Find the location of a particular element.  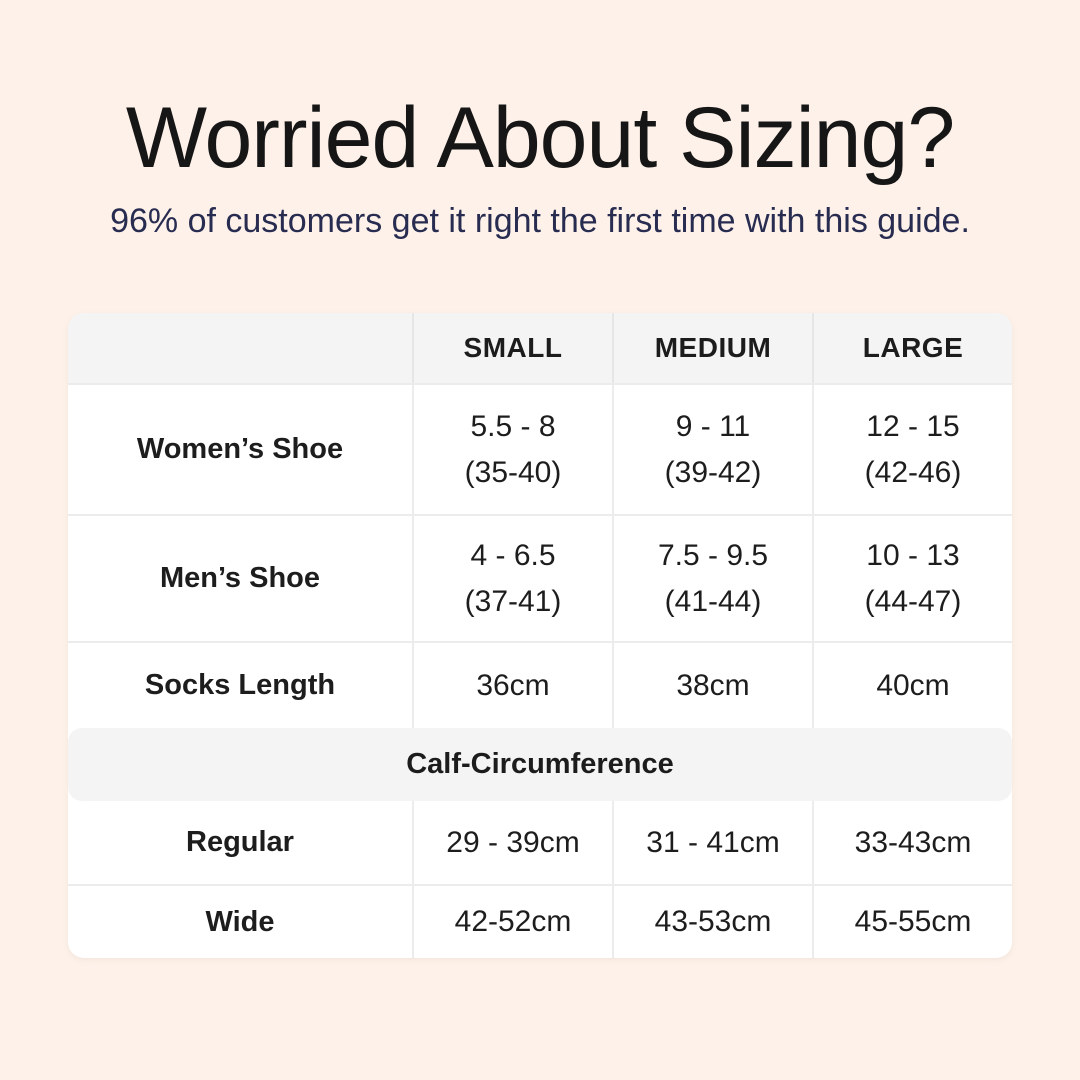

row-label-mens-shoe: Men’s Shoe is located at coordinates (240, 578).